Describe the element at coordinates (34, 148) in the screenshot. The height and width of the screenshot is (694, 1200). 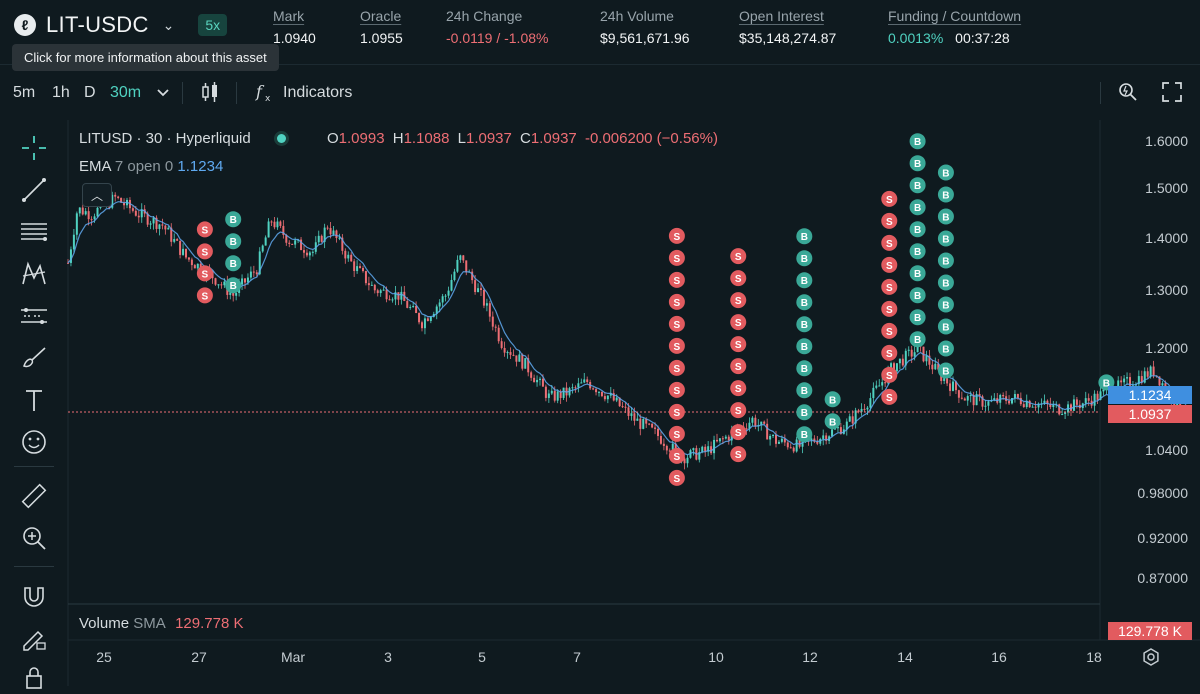
I see `crosshair-icon` at that location.